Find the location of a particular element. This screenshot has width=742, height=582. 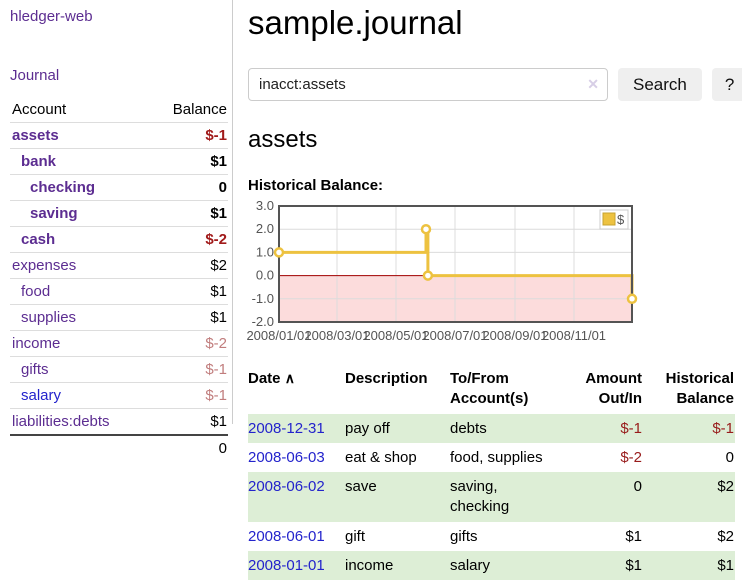

sidebar-account-link: food is located at coordinates (36, 291).